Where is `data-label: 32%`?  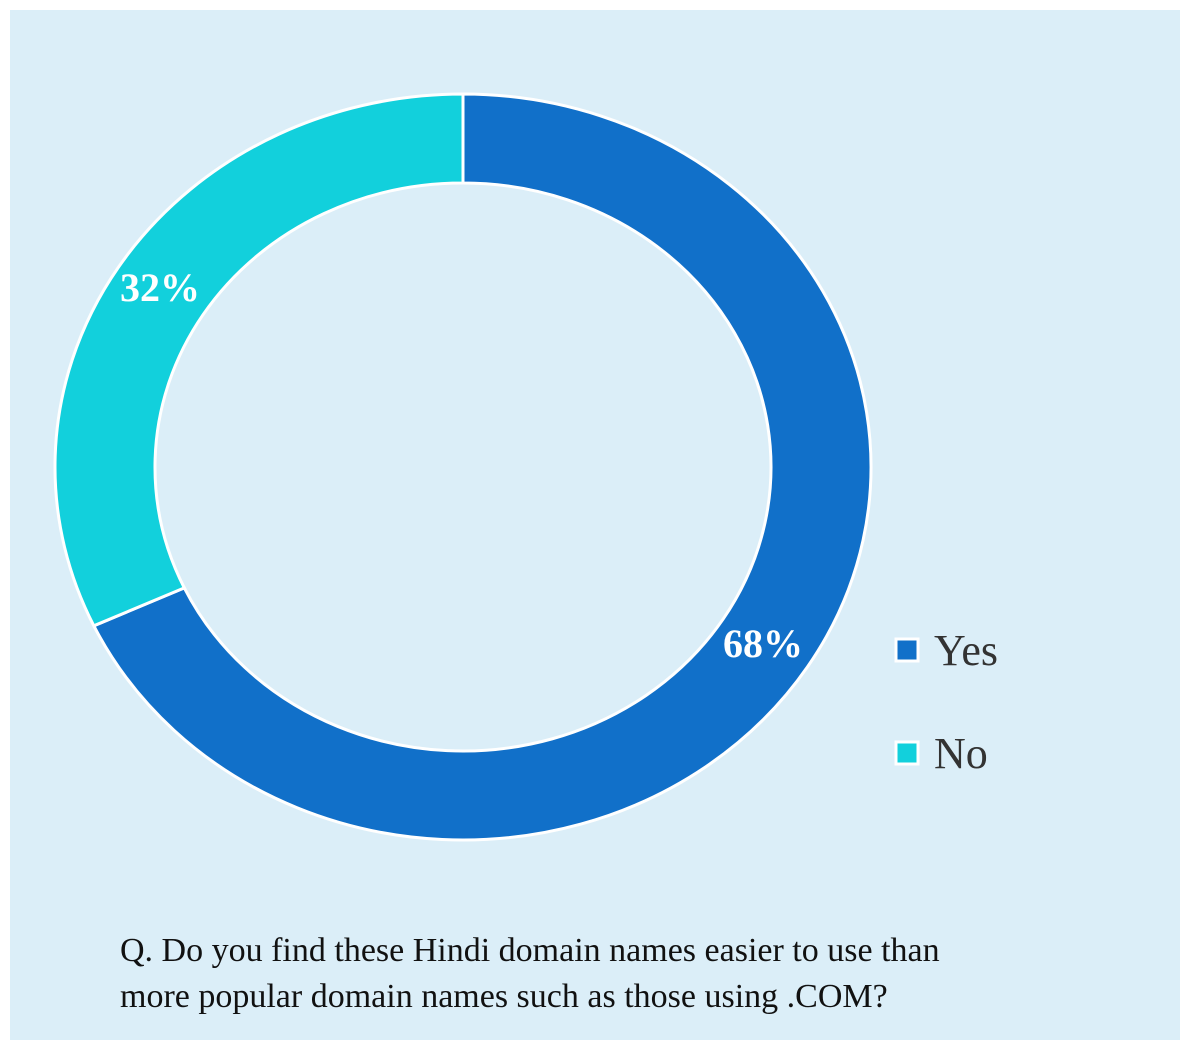
data-label: 32% is located at coordinates (160, 287).